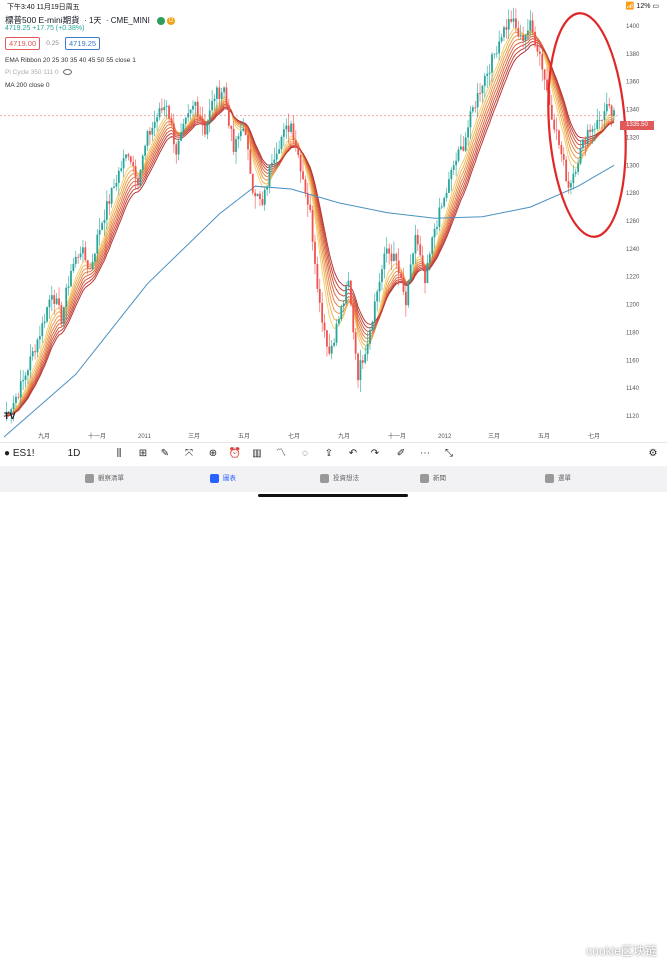 The width and height of the screenshot is (667, 959). I want to click on x-tick-label: 七月, so click(594, 436).